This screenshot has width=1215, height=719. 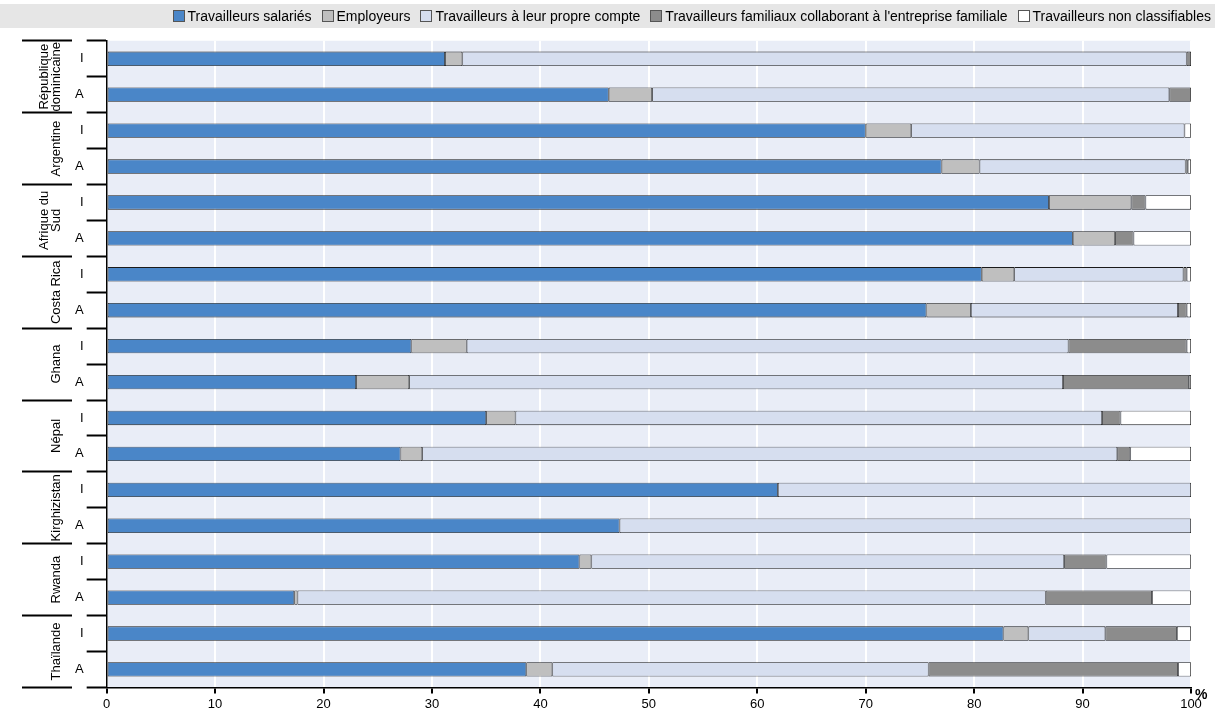 I want to click on text: Népal, so click(x=56, y=435).